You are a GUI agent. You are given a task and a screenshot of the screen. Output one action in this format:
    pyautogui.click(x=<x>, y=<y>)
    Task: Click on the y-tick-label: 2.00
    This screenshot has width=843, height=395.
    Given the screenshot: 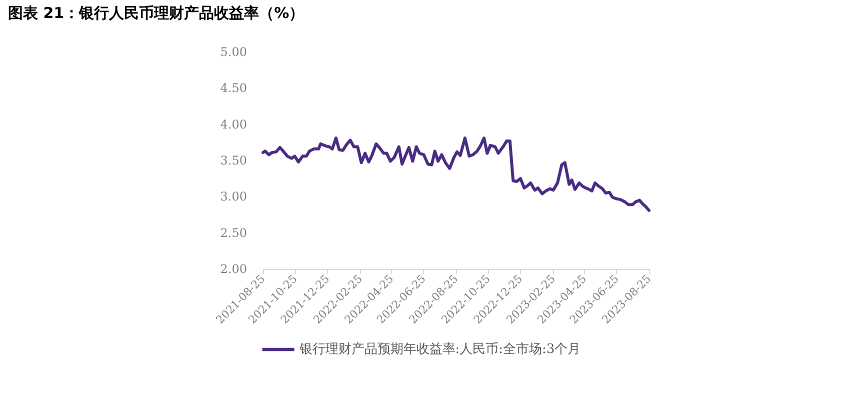 What is the action you would take?
    pyautogui.click(x=233, y=269)
    